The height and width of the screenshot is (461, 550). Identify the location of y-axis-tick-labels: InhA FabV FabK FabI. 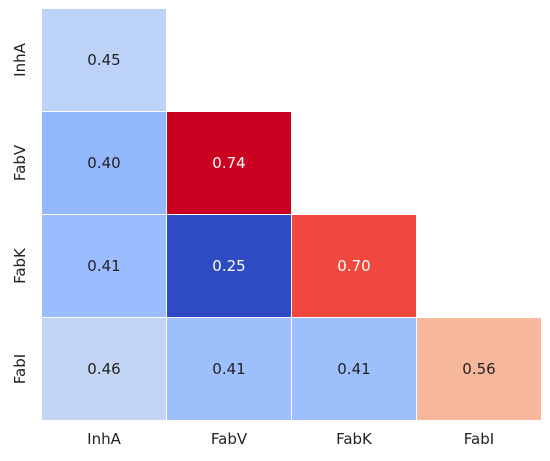
(20, 213).